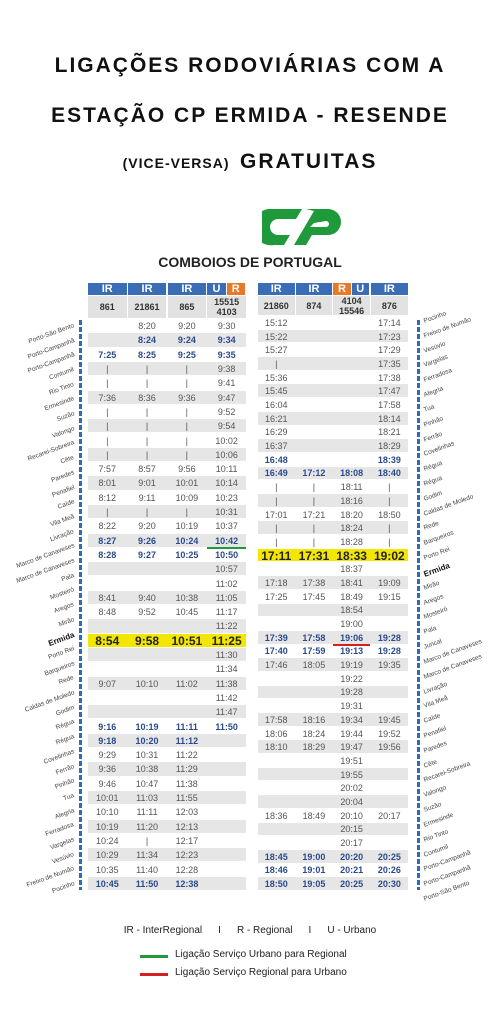  I want to click on time-cell: 8:20, so click(147, 326).